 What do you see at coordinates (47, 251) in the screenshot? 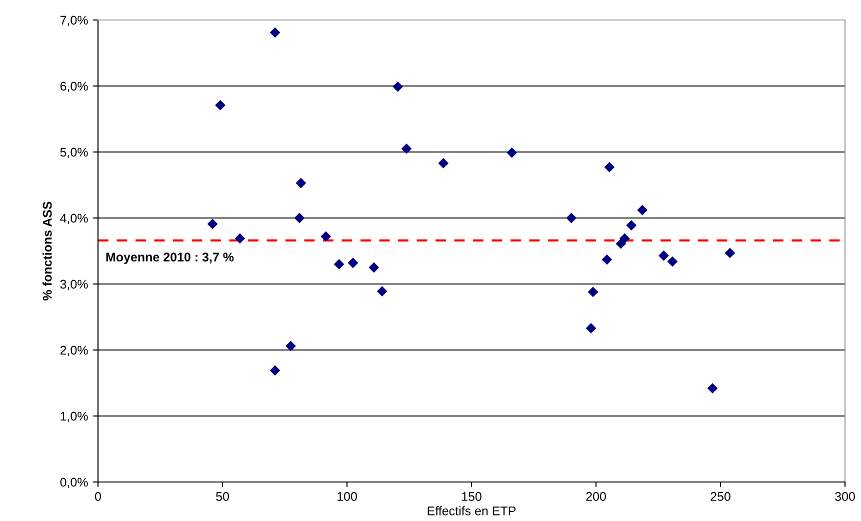
I see `y-axis-title: % fonctions ASS` at bounding box center [47, 251].